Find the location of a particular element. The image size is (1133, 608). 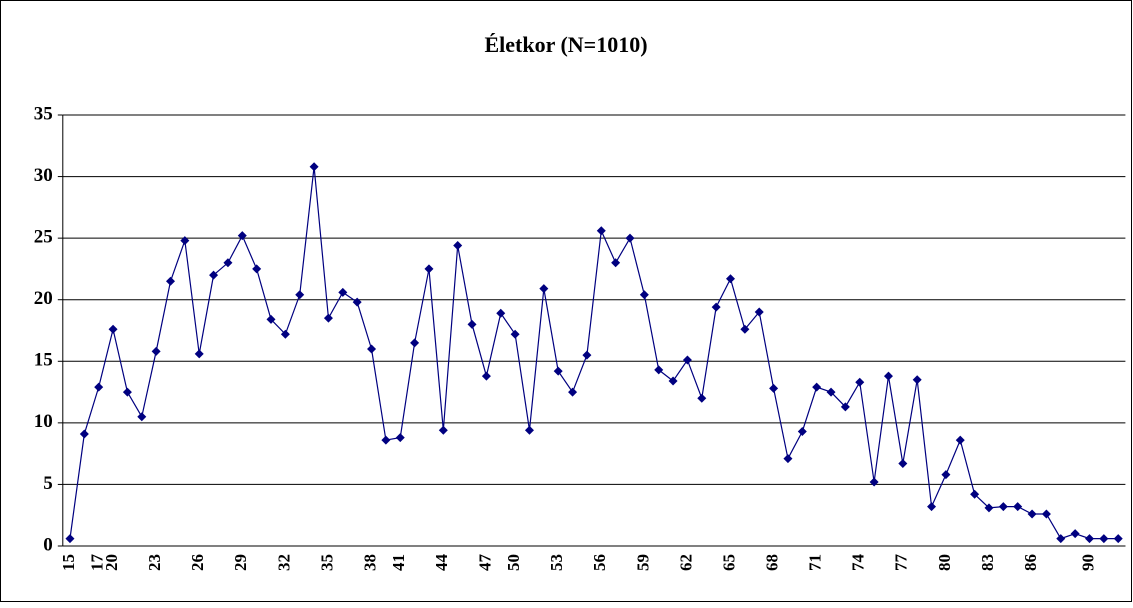

chart-title: Életkor (N=1010) is located at coordinates (565, 44).